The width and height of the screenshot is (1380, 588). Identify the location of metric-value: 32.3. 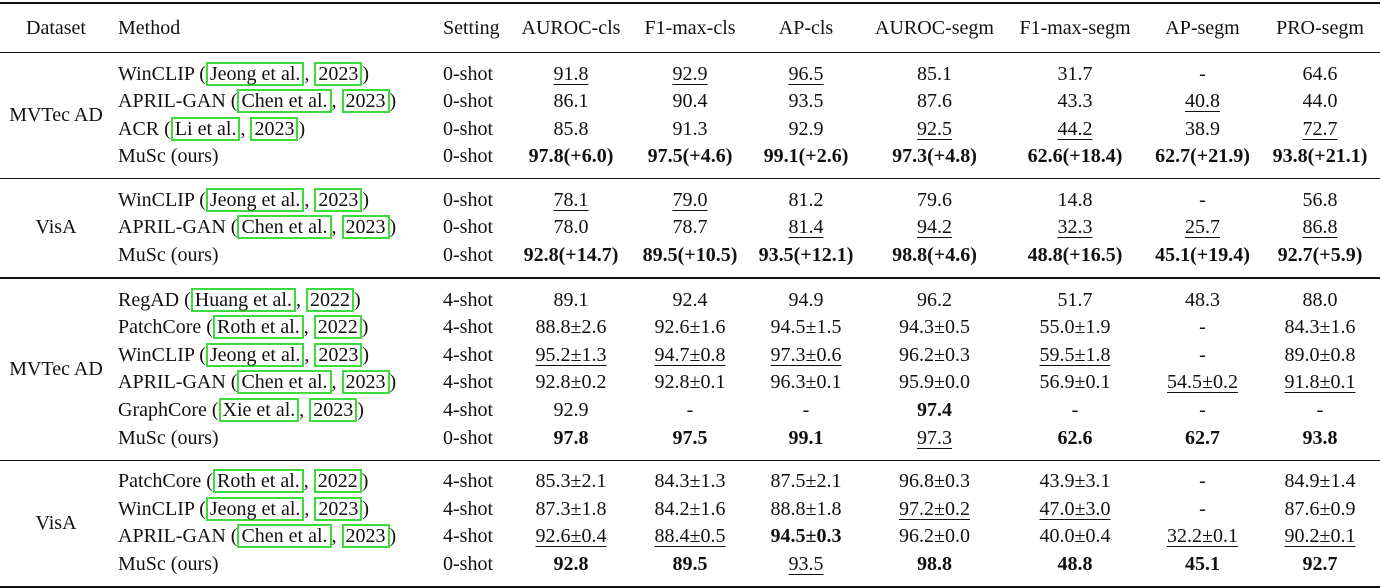
(1075, 227).